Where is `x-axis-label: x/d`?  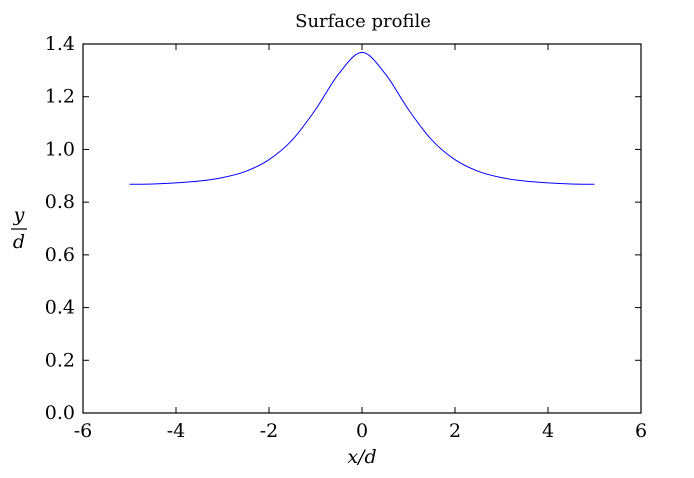
x-axis-label: x/d is located at coordinates (361, 457).